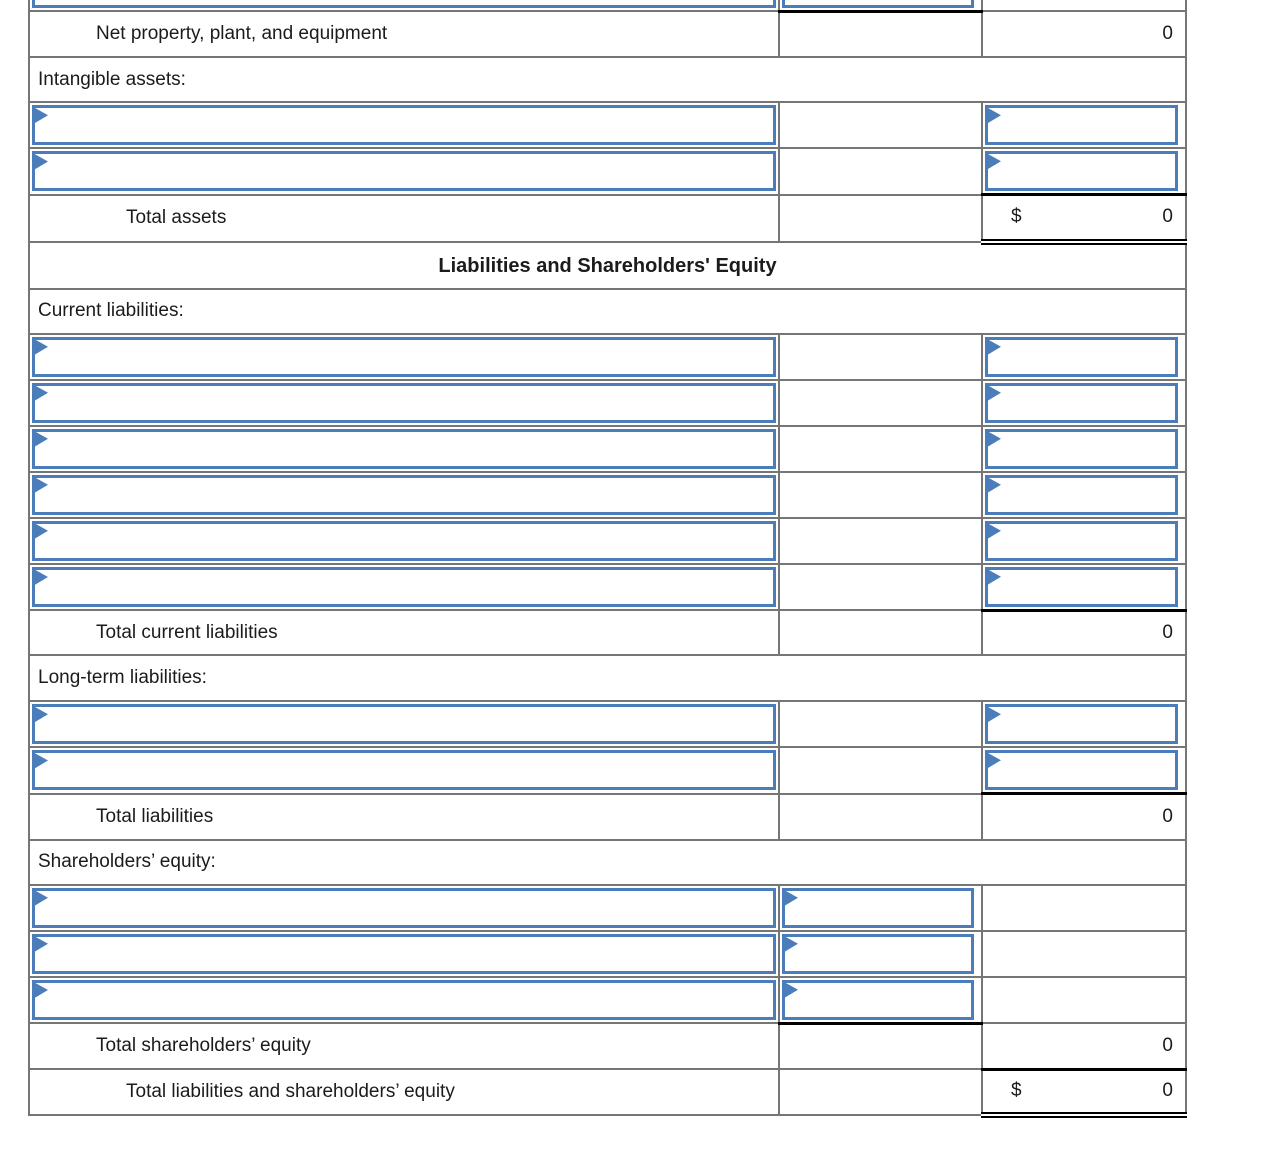 This screenshot has width=1278, height=1172. I want to click on long-term-liabilities-header: Long-term liabilities:, so click(607, 678).